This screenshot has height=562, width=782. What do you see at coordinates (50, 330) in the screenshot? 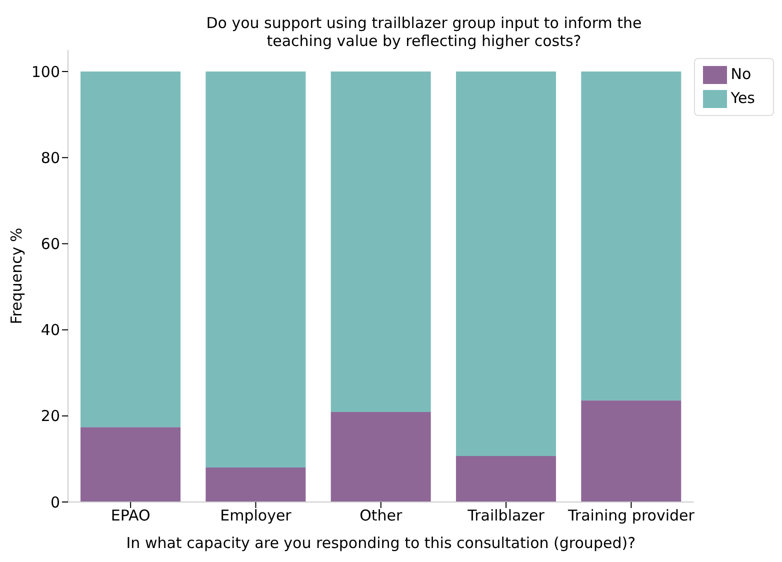
I see `y-tick-label: 40` at bounding box center [50, 330].